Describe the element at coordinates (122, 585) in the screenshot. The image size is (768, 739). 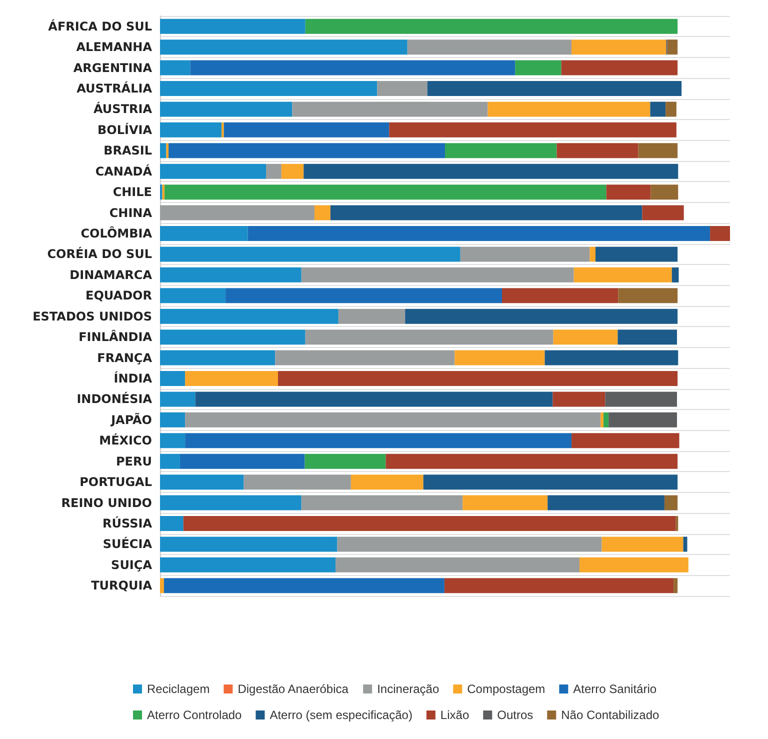
I see `y-tick-label: TURQUIA` at that location.